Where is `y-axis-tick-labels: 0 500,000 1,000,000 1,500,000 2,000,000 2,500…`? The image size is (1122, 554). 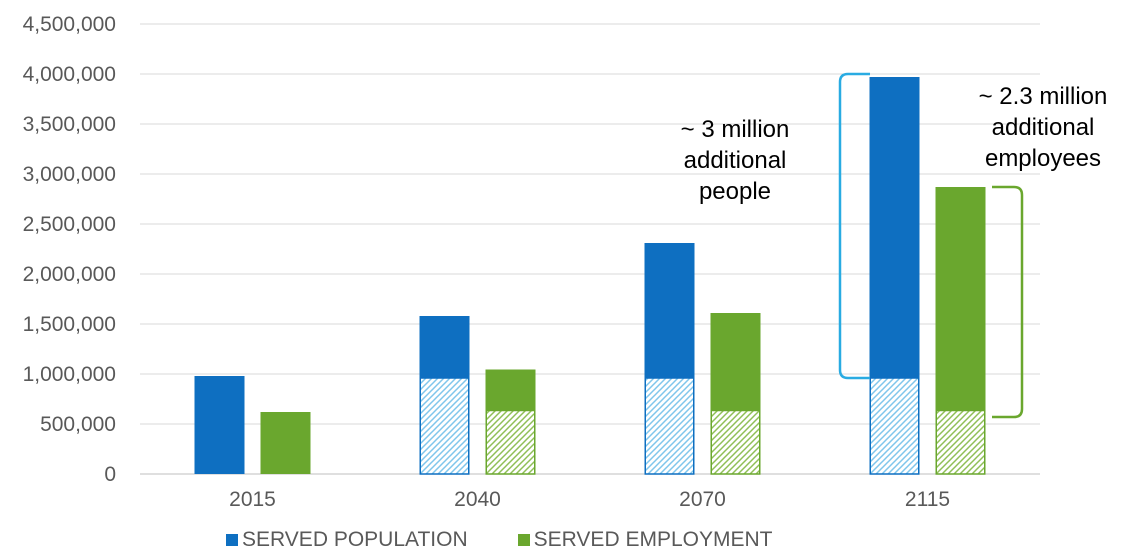 y-axis-tick-labels: 0 500,000 1,000,000 1,500,000 2,000,000 2,500… is located at coordinates (69, 249).